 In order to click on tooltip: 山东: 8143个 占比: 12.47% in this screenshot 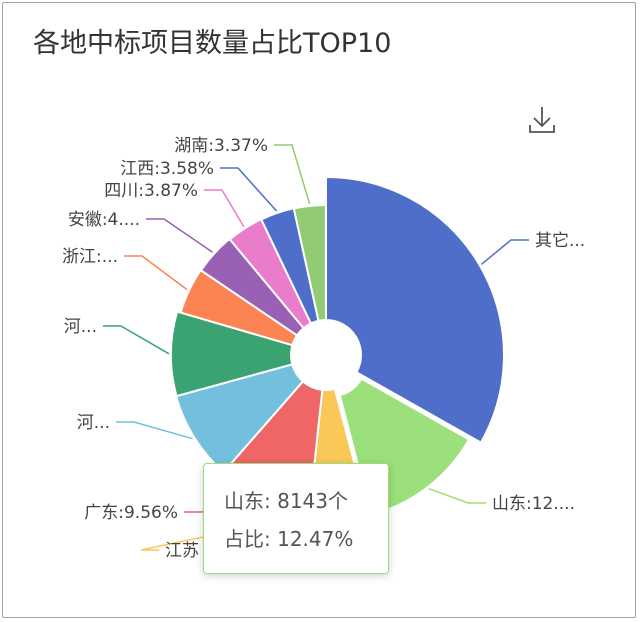, I will do `click(296, 518)`.